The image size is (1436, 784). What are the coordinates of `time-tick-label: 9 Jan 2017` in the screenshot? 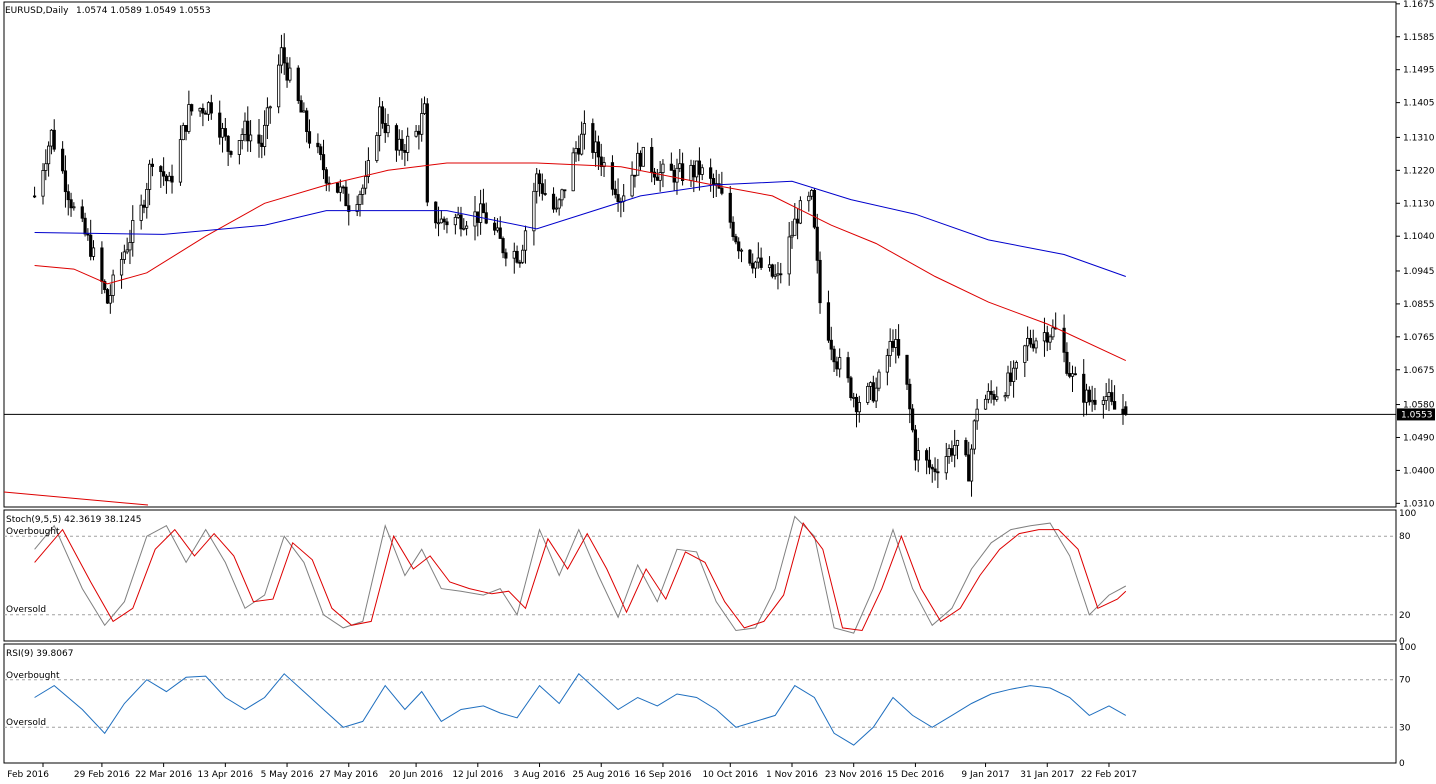 It's located at (985, 775).